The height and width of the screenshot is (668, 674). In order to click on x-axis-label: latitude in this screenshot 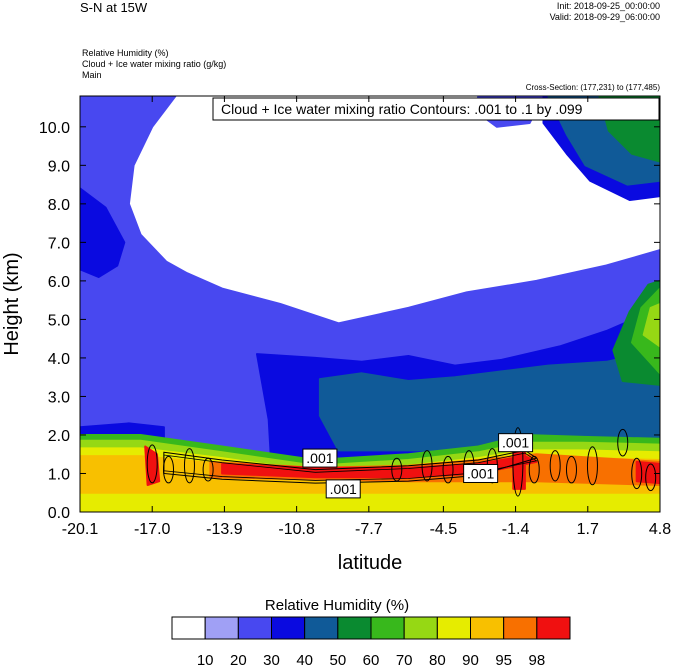, I will do `click(370, 563)`.